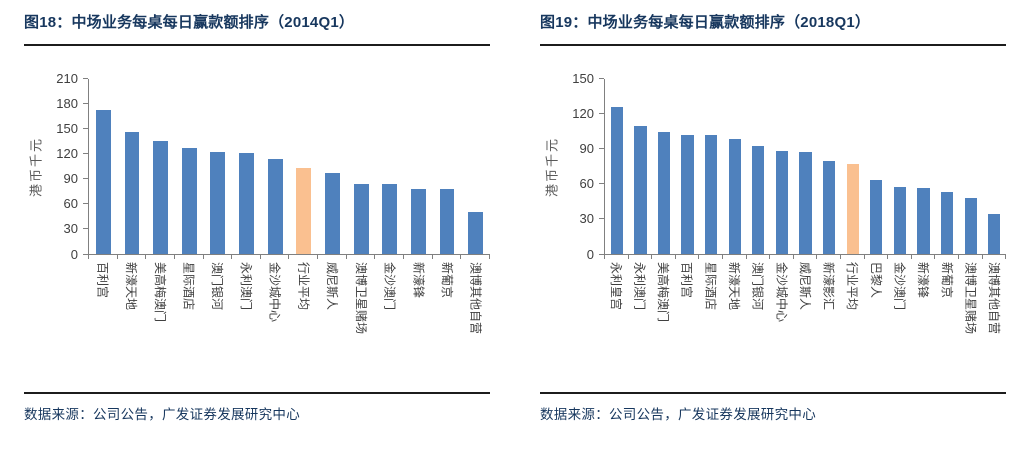 This screenshot has height=450, width=1032. What do you see at coordinates (663, 323) in the screenshot?
I see `x-label-slot: 美高梅澳门` at bounding box center [663, 323].